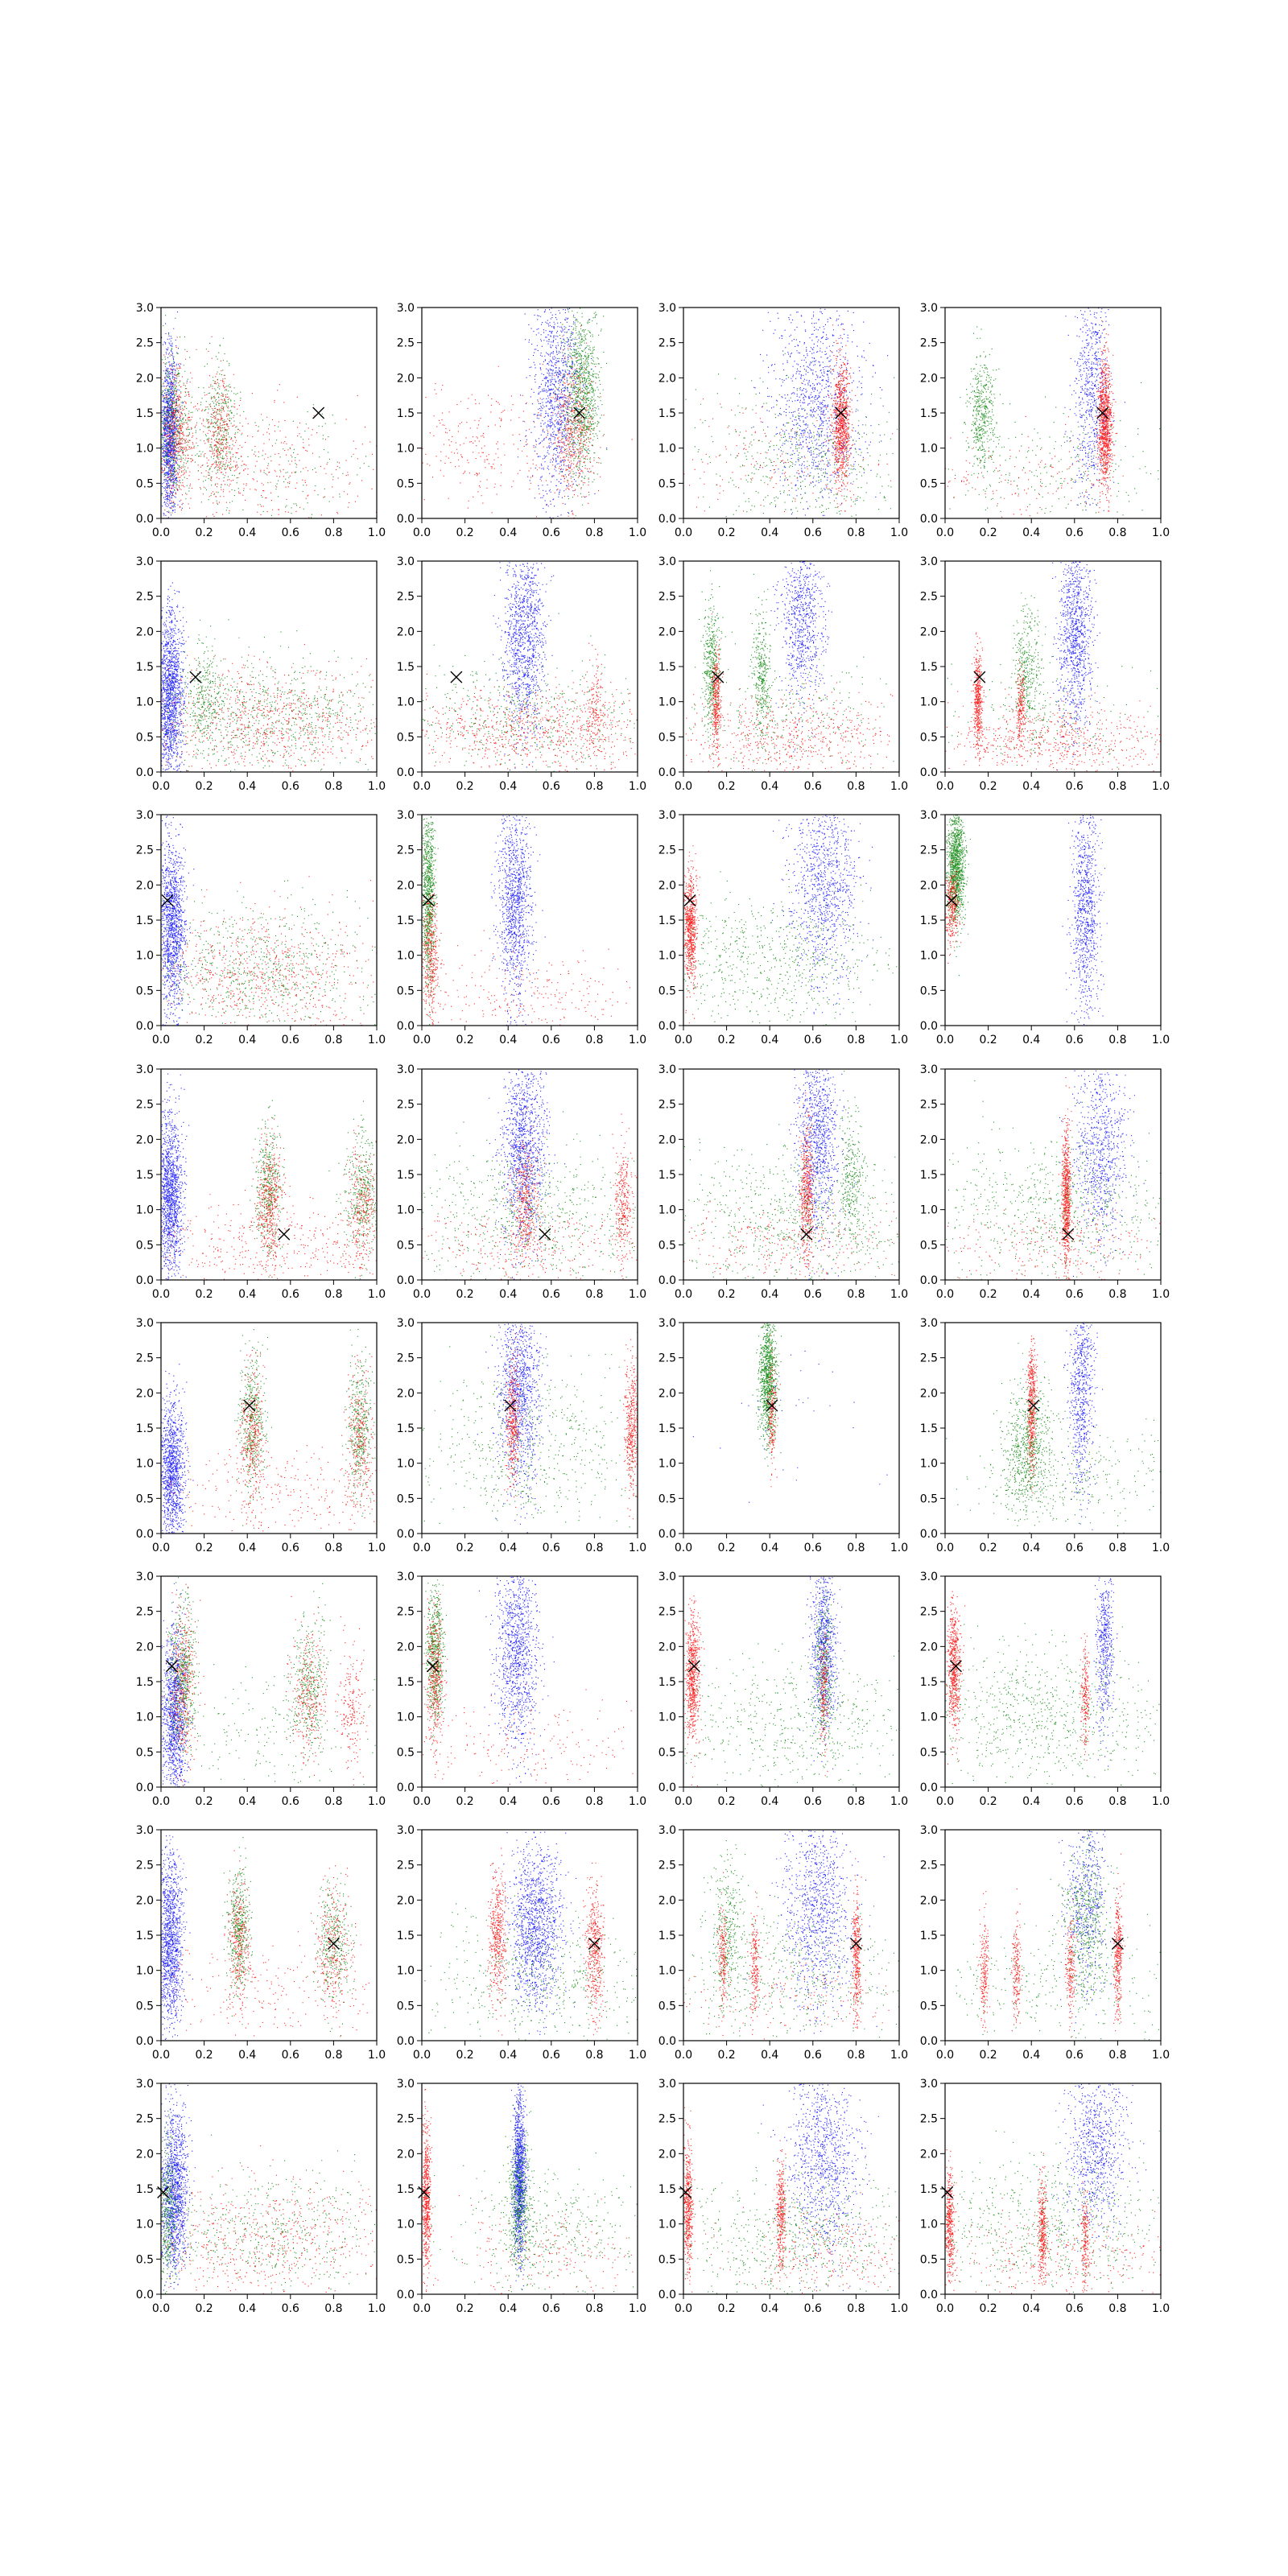 The image size is (1288, 2576). Describe the element at coordinates (791, 920) in the screenshot. I see `axes-frame` at that location.